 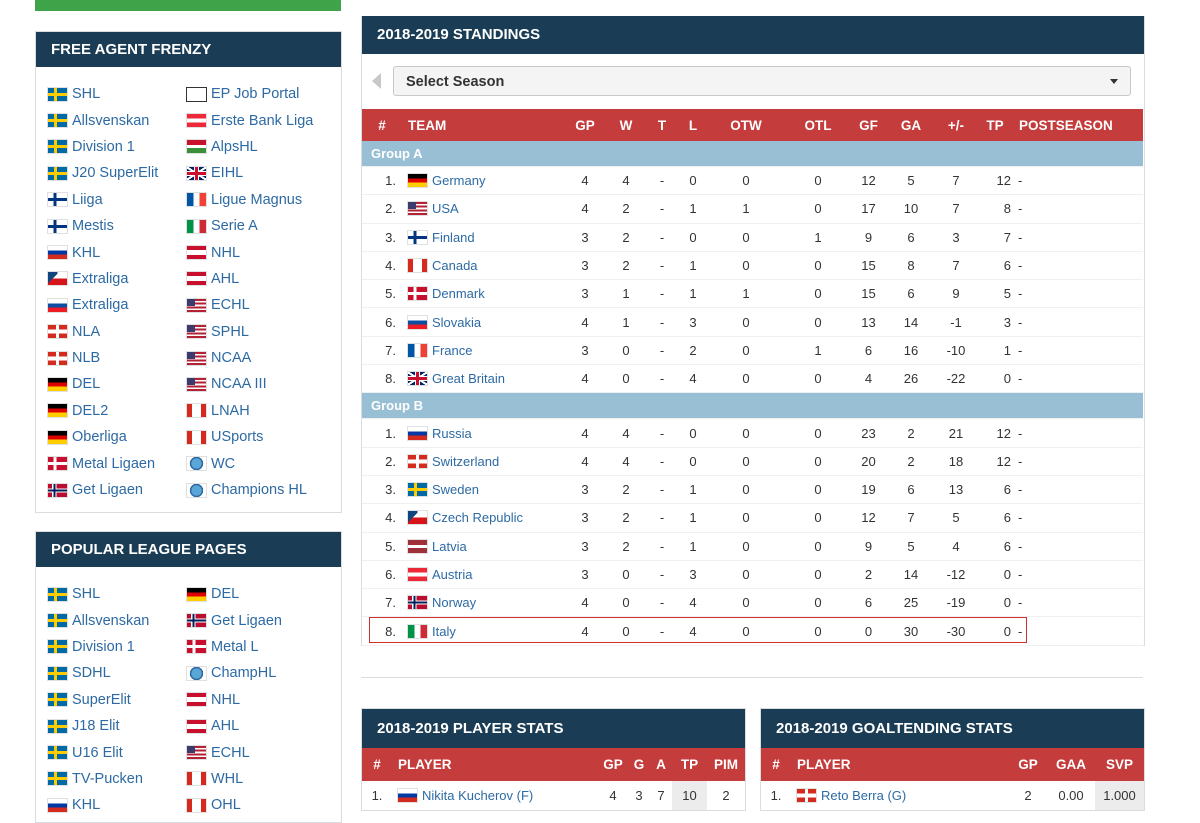 What do you see at coordinates (262, 805) in the screenshot?
I see `popular-league-link: OHL` at bounding box center [262, 805].